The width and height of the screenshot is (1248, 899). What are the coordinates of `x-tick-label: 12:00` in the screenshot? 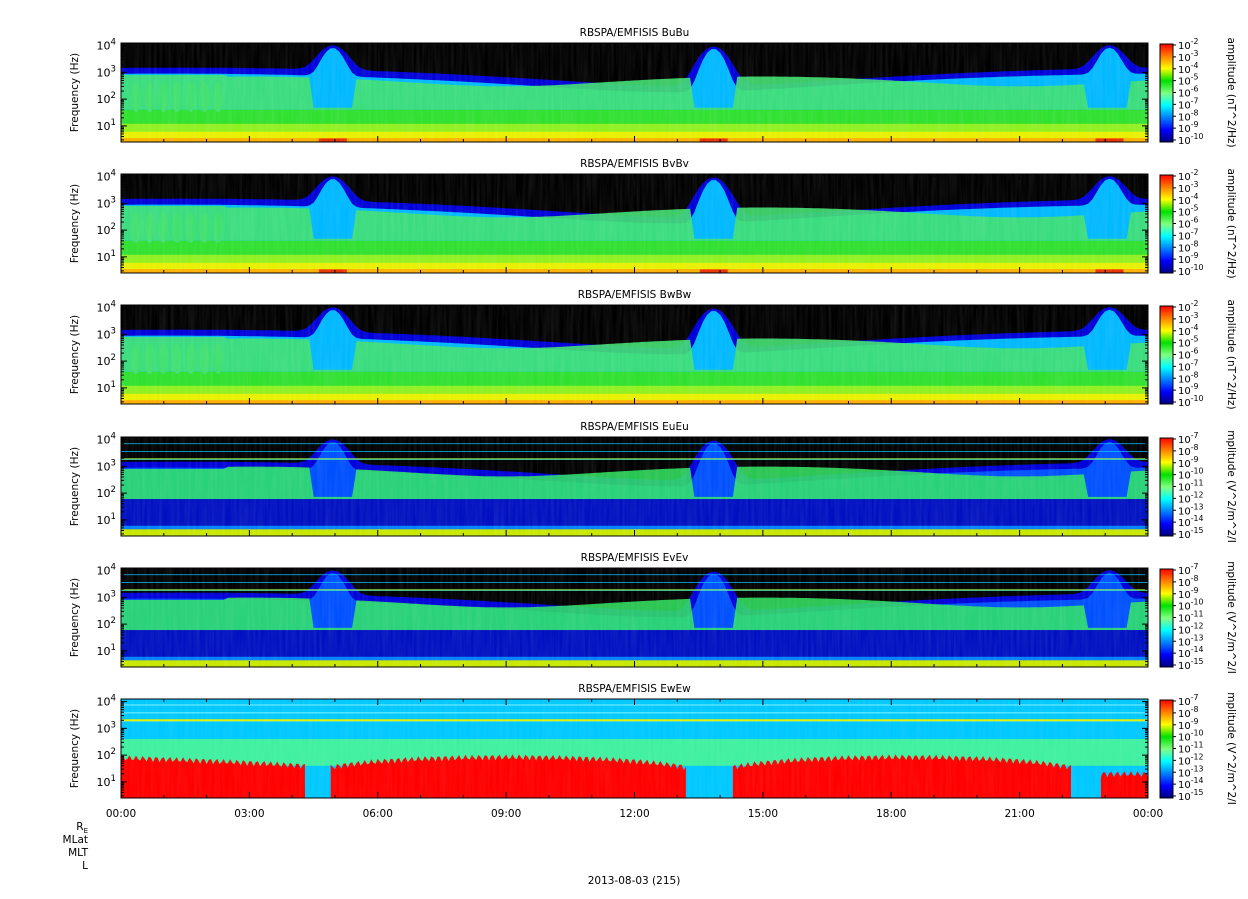 It's located at (634, 814).